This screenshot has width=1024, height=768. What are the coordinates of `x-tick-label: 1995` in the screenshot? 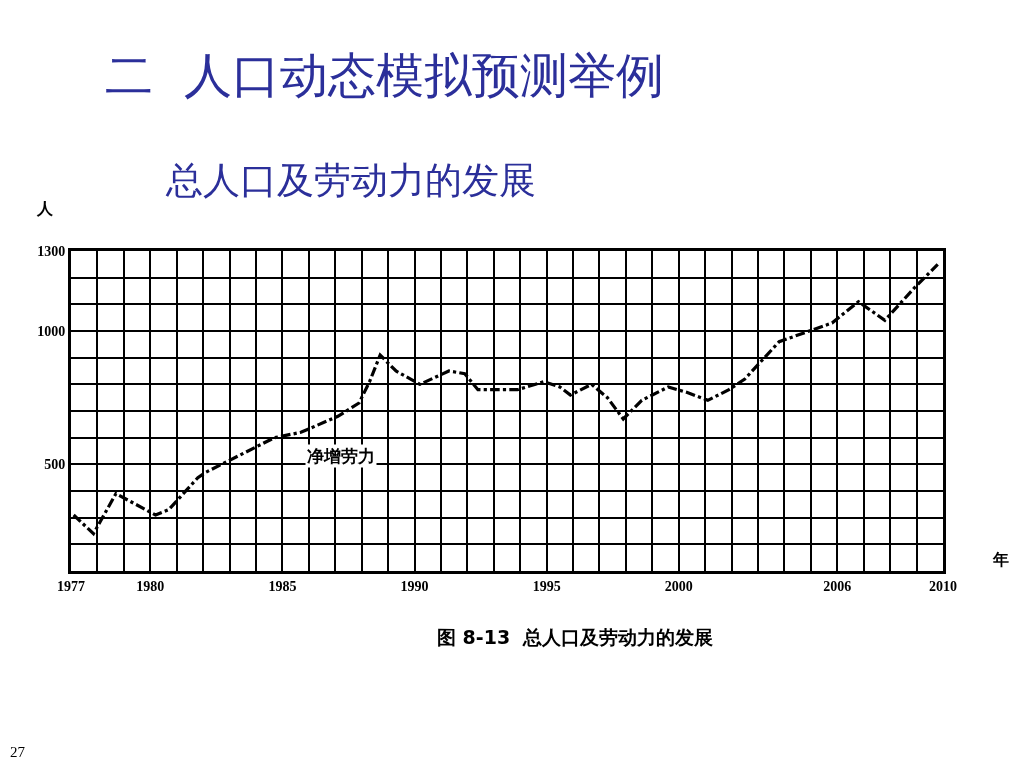 It's located at (546, 586).